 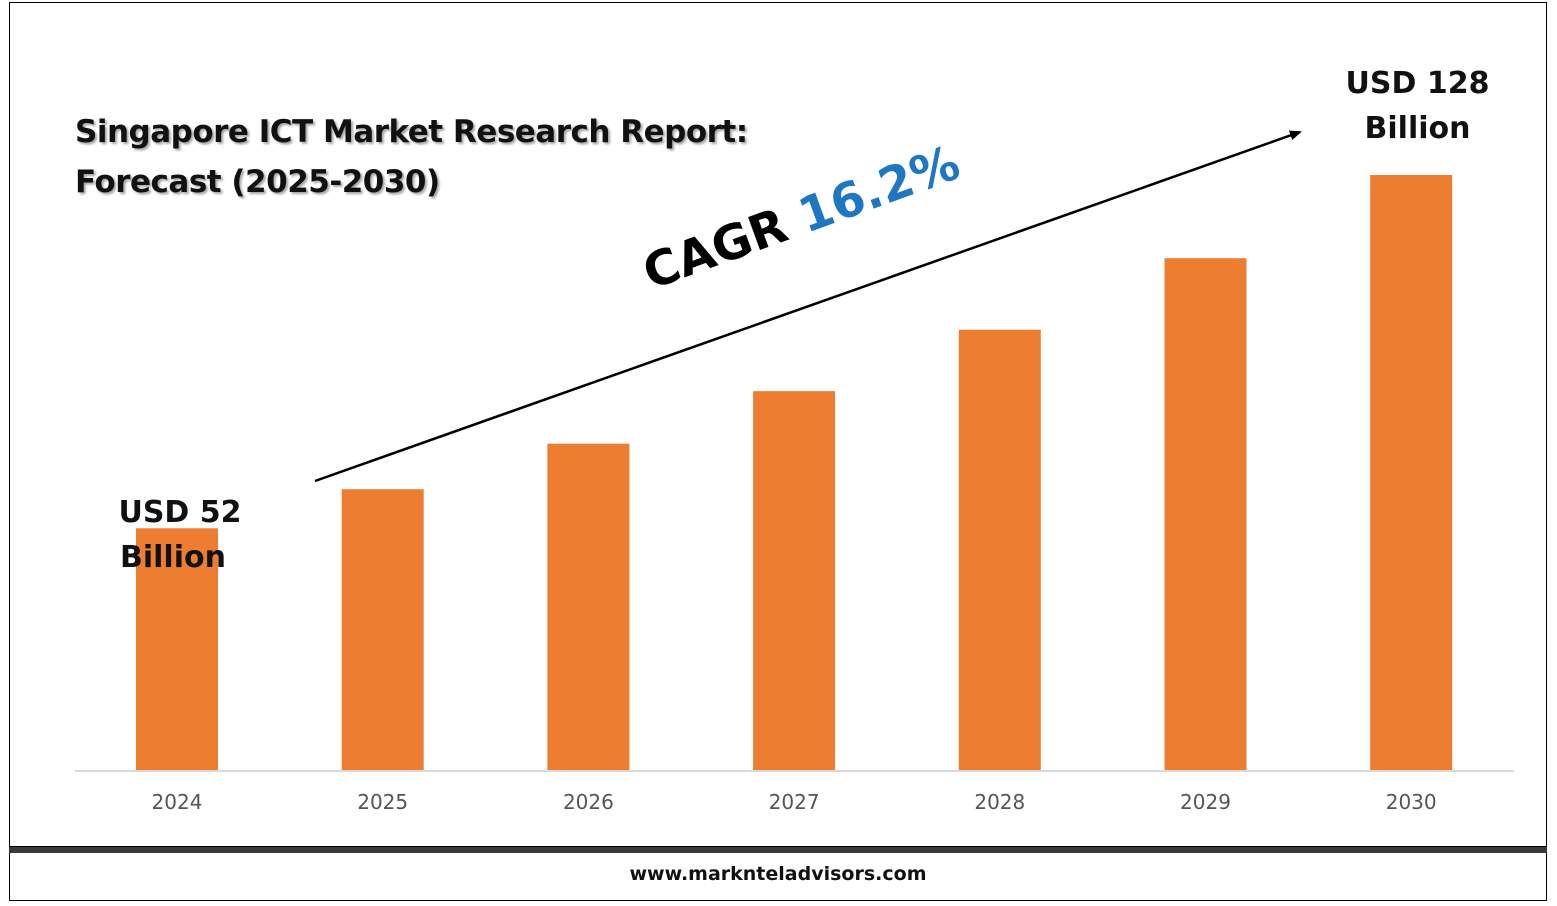 I want to click on bar-2029, so click(x=1205, y=514).